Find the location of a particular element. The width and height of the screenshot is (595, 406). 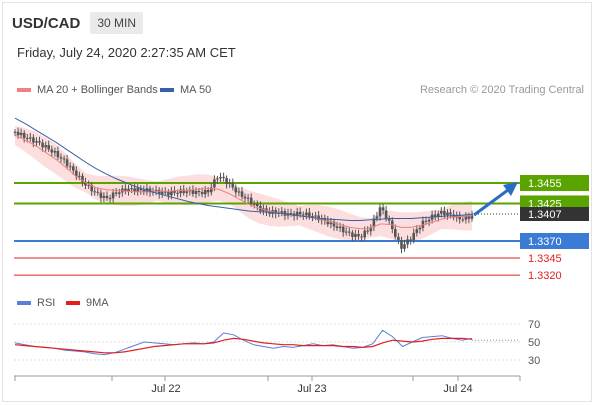

datetime-label: Friday, July 24, 2020 2:27:35 AM CET is located at coordinates (126, 52).